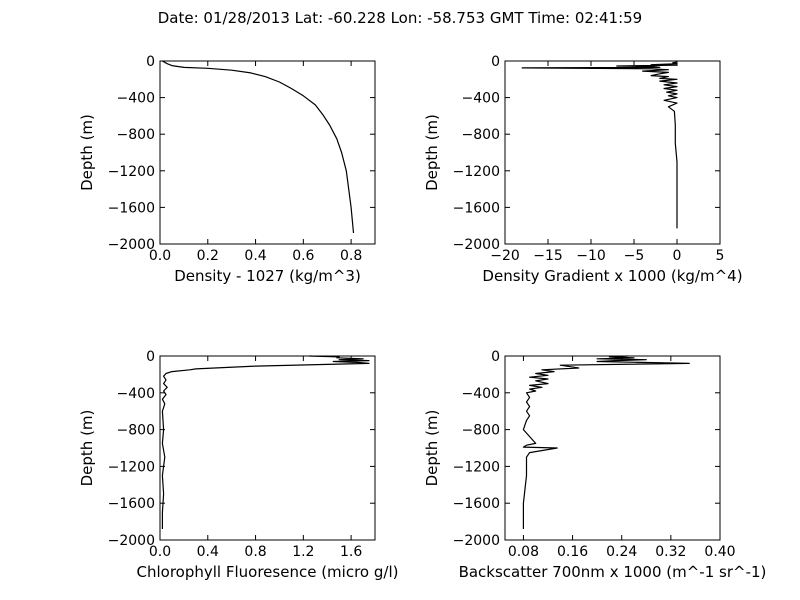 This screenshot has height=600, width=800. I want to click on x-tick-label: 0.40, so click(719, 552).